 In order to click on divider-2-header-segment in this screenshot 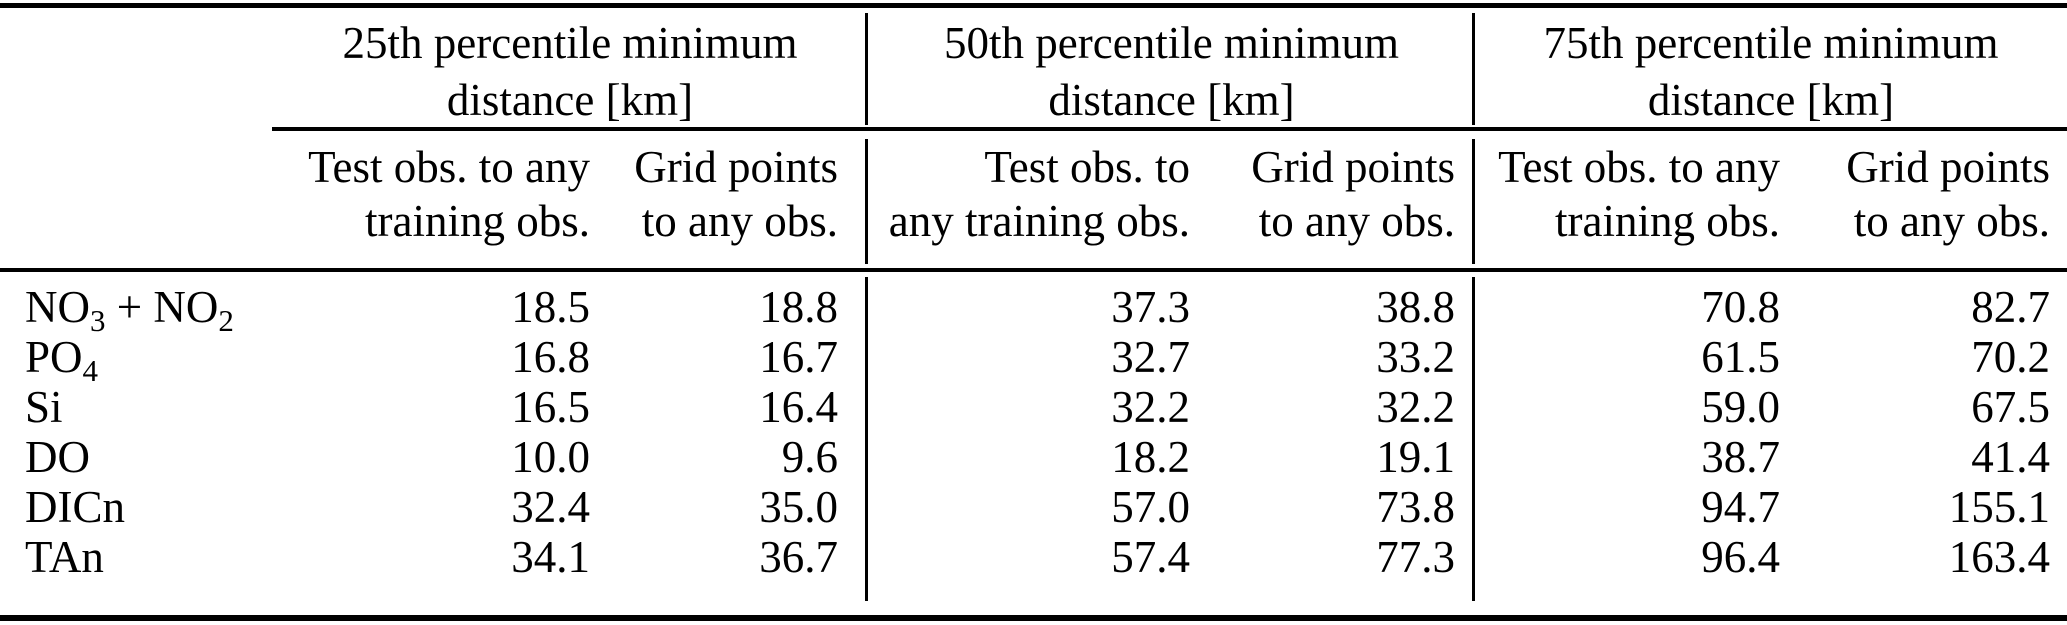, I will do `click(1473, 69)`.